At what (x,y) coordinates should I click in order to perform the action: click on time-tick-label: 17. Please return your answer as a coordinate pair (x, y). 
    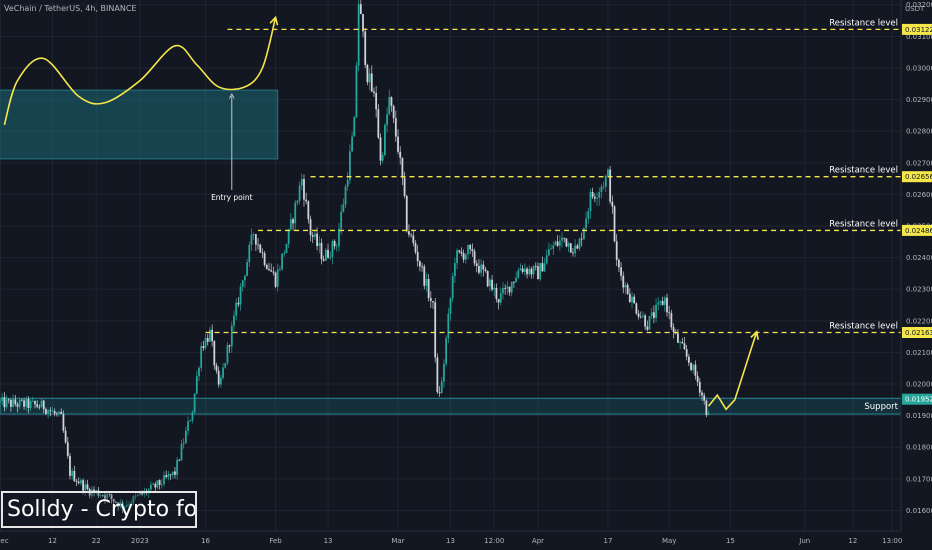
    Looking at the image, I should click on (607, 541).